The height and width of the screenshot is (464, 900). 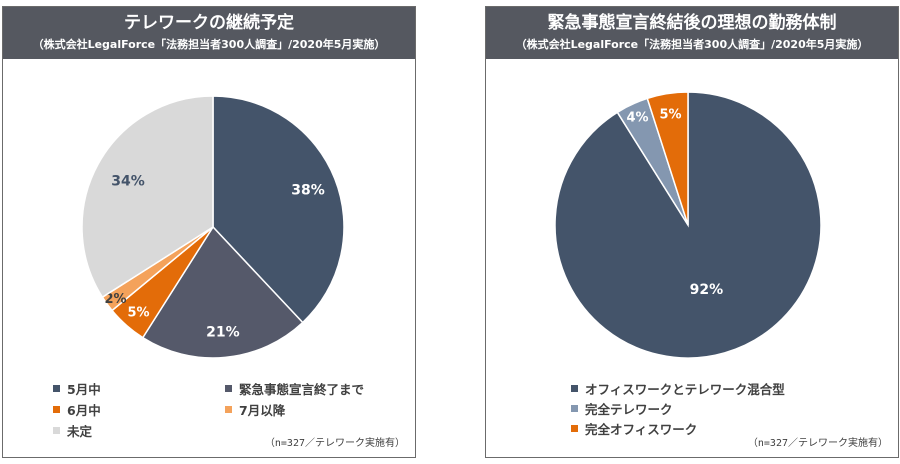 What do you see at coordinates (209, 23) in the screenshot?
I see `chart-title: テレワークの継続予定` at bounding box center [209, 23].